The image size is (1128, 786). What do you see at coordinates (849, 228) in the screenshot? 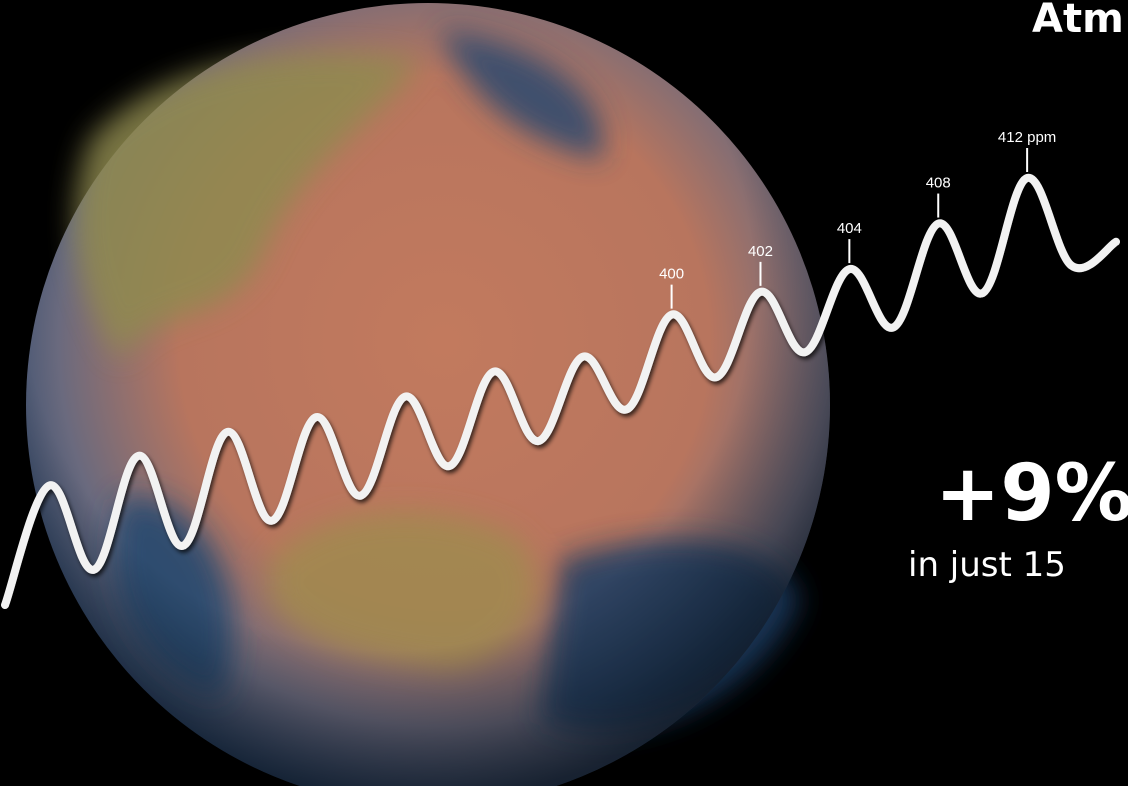
I see `value-label: 404` at bounding box center [849, 228].